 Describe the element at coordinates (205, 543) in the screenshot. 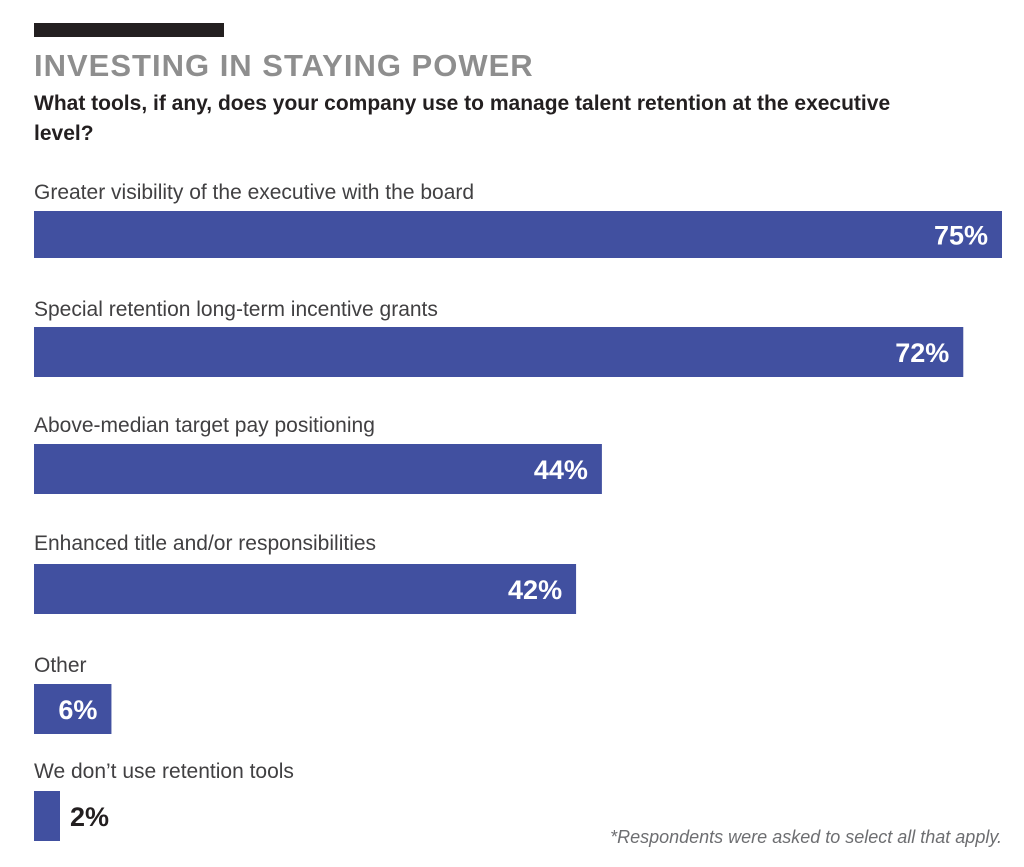

I see `category-label: Enhanced title and/or responsibilities` at that location.